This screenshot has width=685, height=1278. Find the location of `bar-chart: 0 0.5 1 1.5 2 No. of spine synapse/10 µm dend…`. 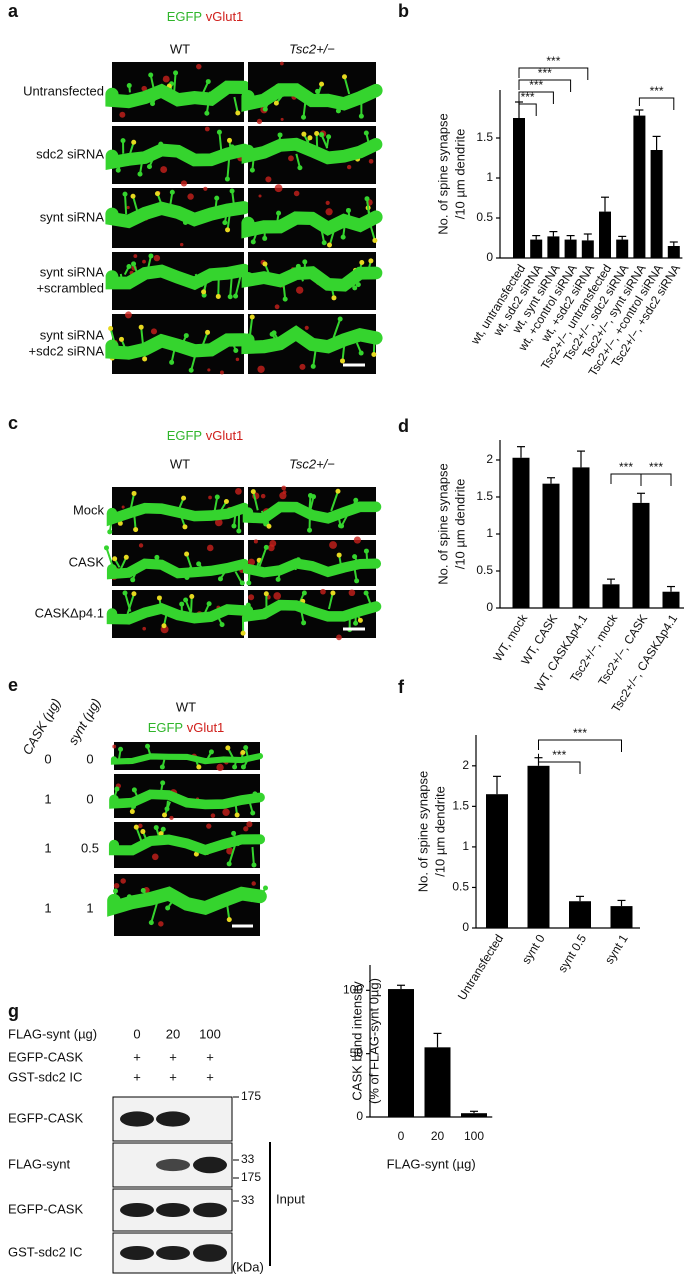

bar-chart: 0 0.5 1 1.5 2 No. of spine synapse/10 µm dend… is located at coordinates (559, 577).